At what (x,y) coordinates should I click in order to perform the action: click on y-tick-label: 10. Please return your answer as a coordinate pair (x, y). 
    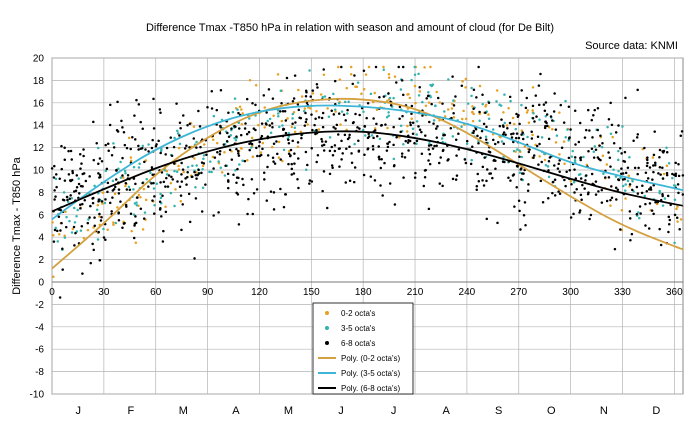
    Looking at the image, I should click on (39, 171).